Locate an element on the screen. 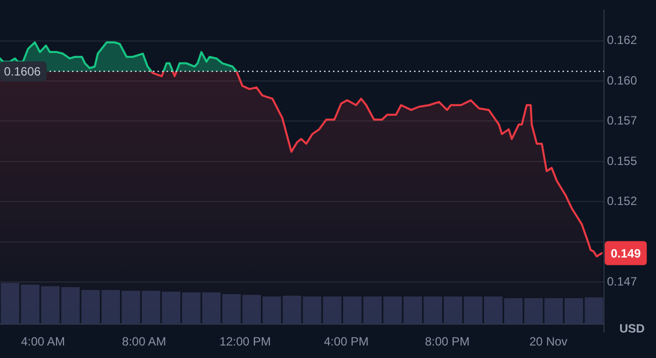 The width and height of the screenshot is (656, 358). x-tick-label: 12:00 PM is located at coordinates (245, 341).